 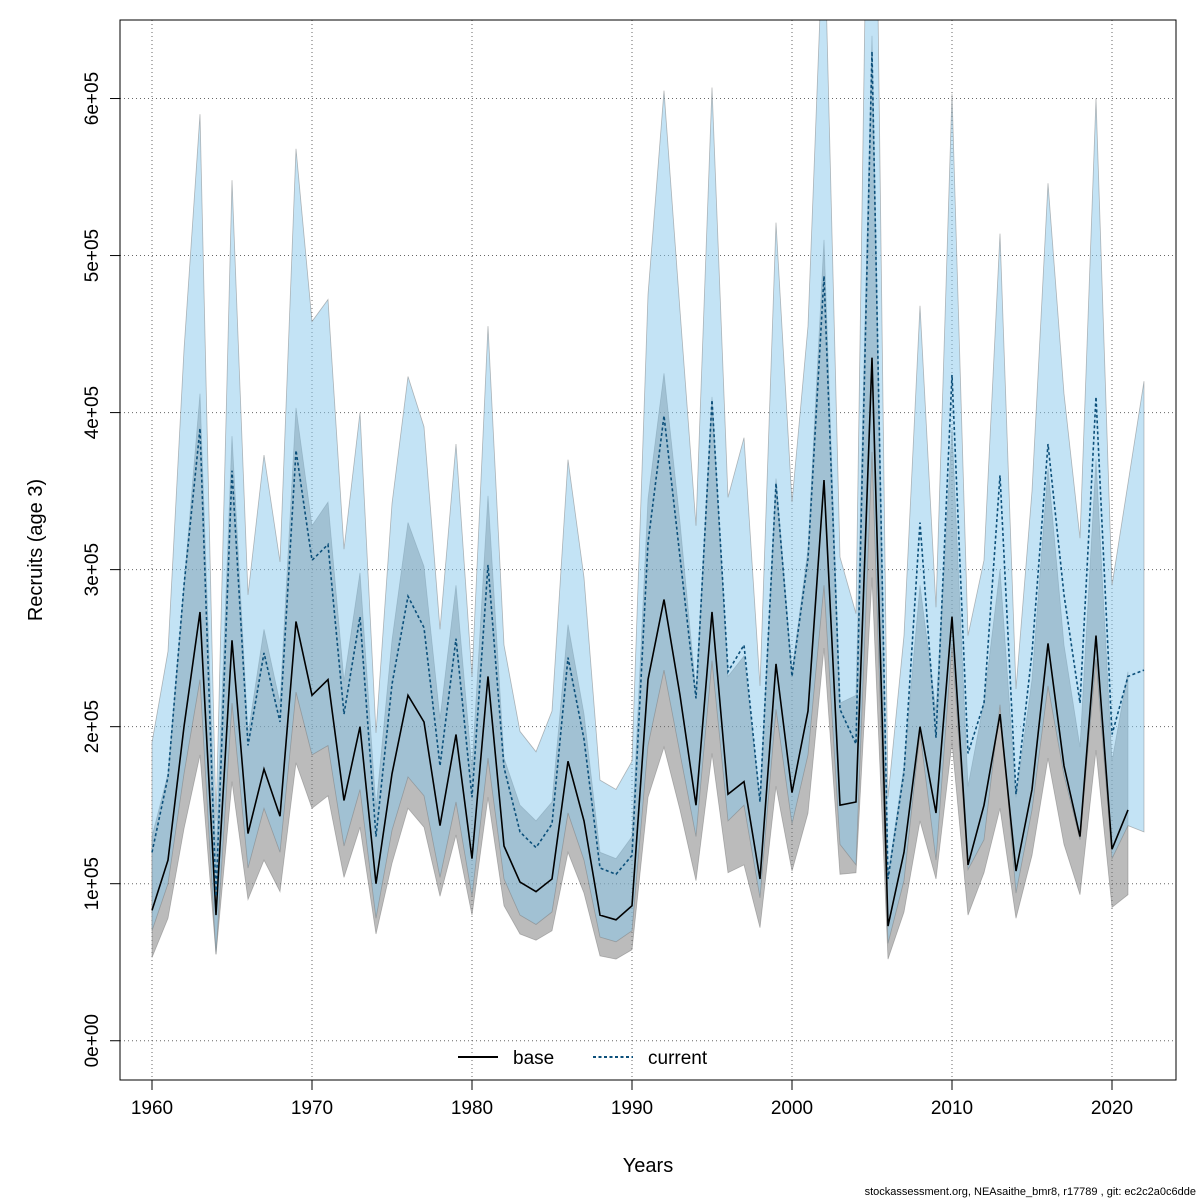 I want to click on x-tick-label: 2010, so click(x=952, y=1108).